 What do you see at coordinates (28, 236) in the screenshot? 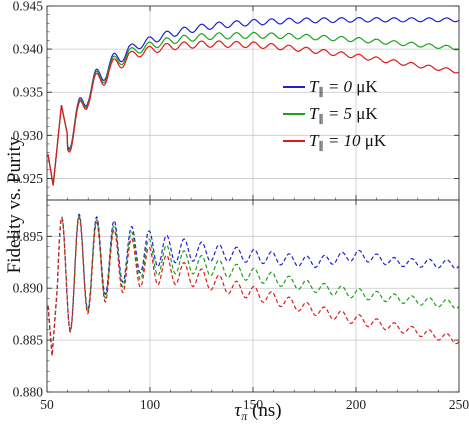
I see `y-tick-label: 0.895` at bounding box center [28, 236].